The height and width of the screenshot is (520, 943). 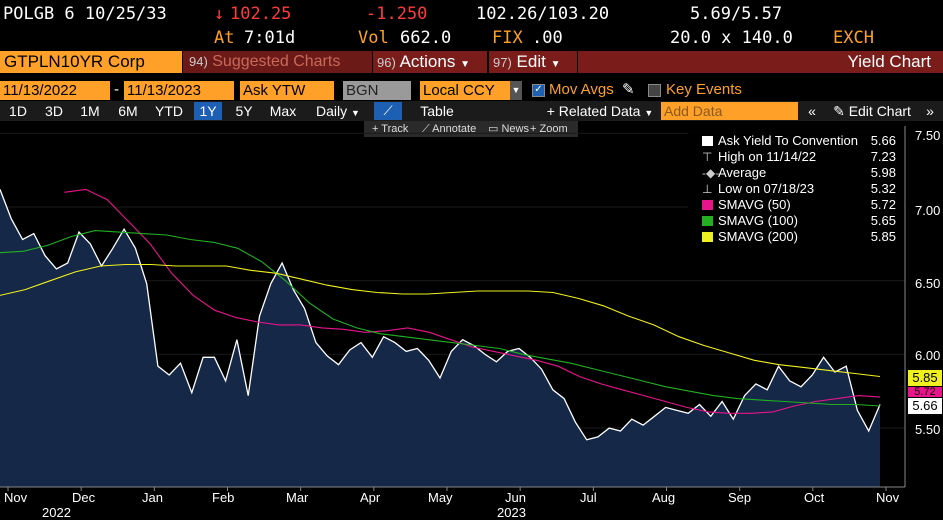 What do you see at coordinates (928, 355) in the screenshot?
I see `y-tick-label: 6.00` at bounding box center [928, 355].